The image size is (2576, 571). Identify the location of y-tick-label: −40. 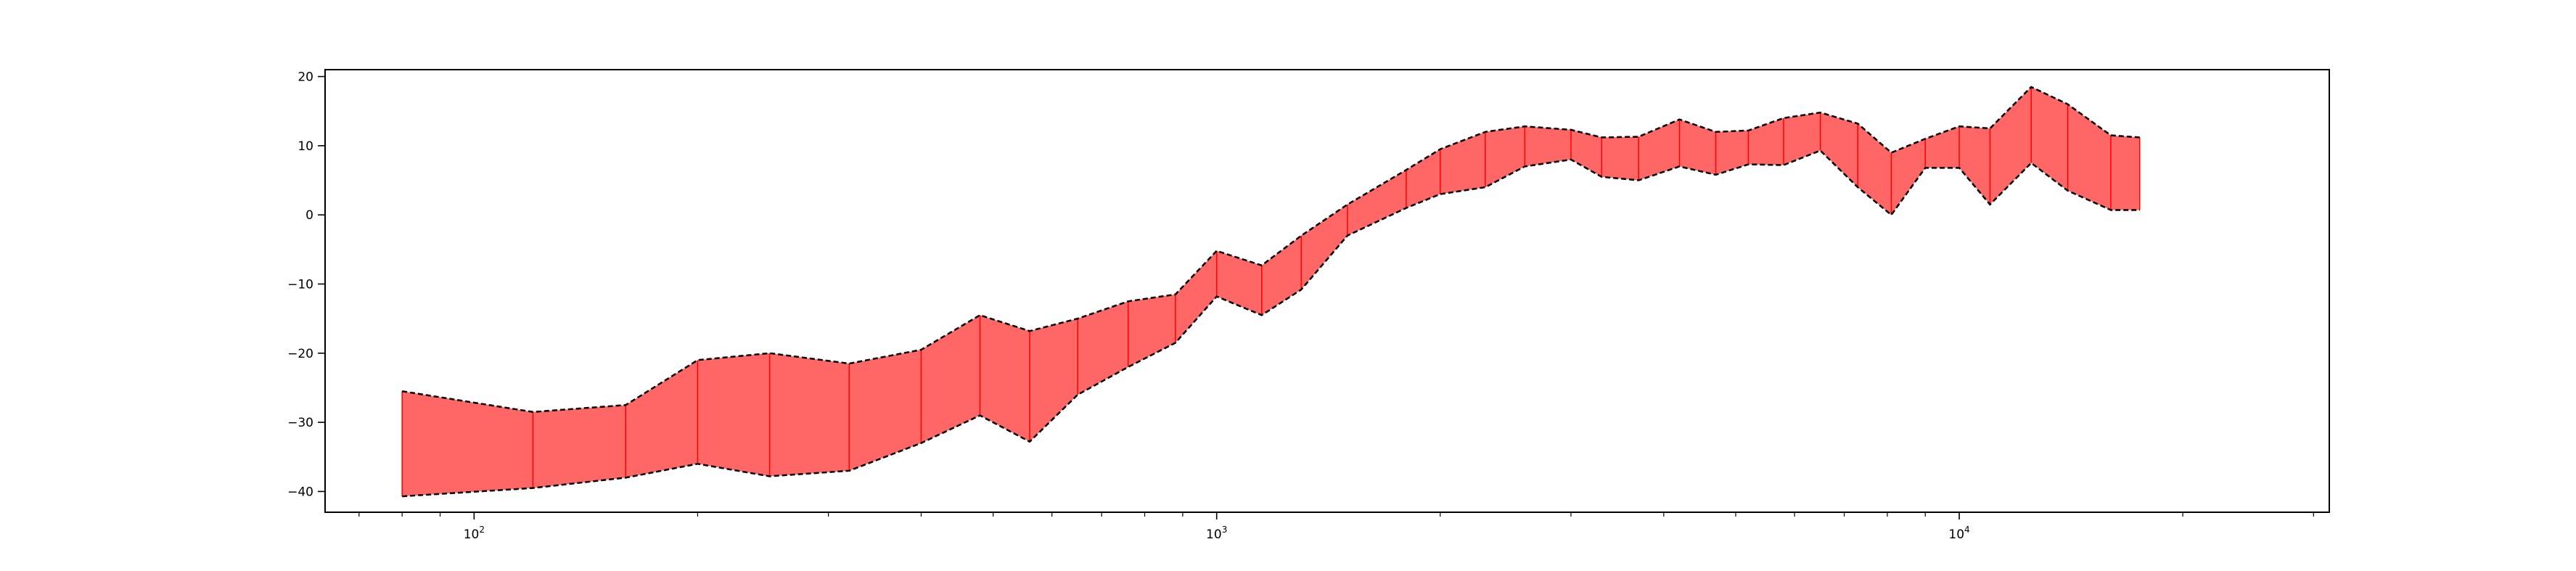
(300, 492).